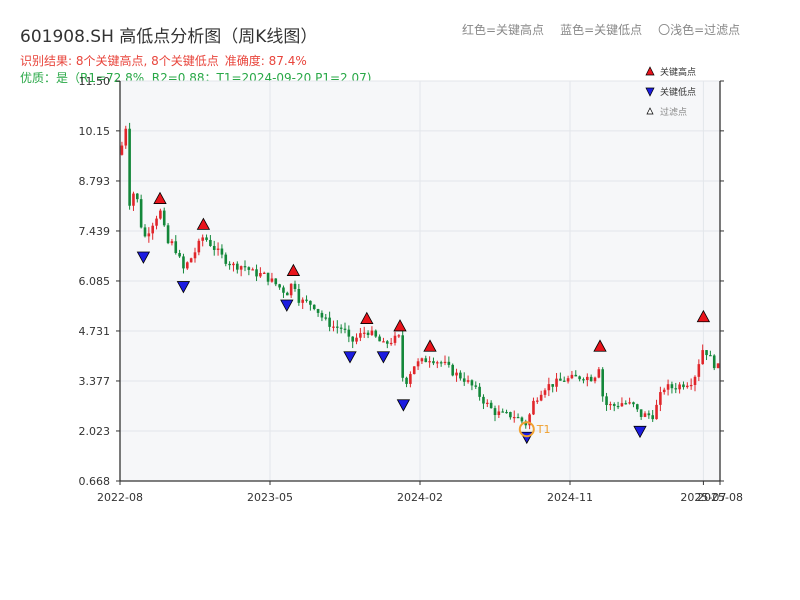 The width and height of the screenshot is (800, 600). I want to click on y-tick-label: 7.439, so click(95, 231).